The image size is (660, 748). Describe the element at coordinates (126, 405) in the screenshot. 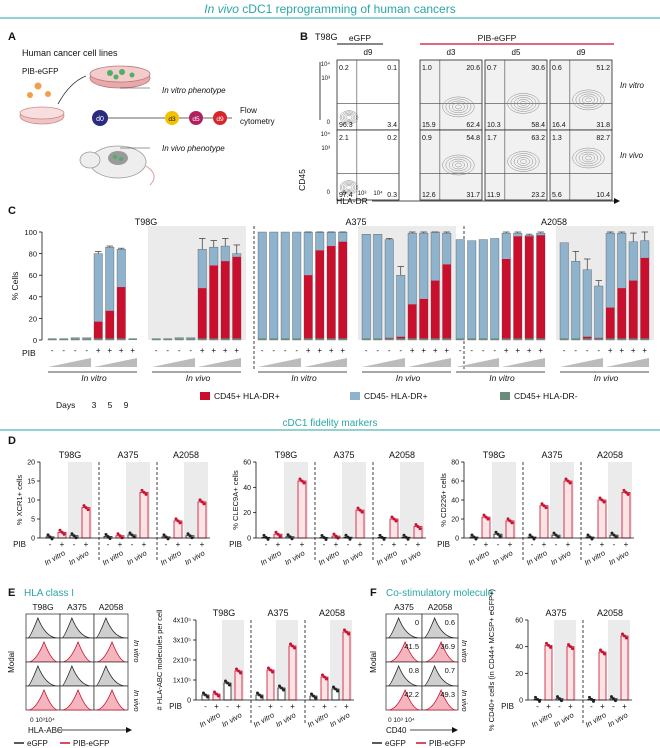

I see `c-day-2: 9` at that location.